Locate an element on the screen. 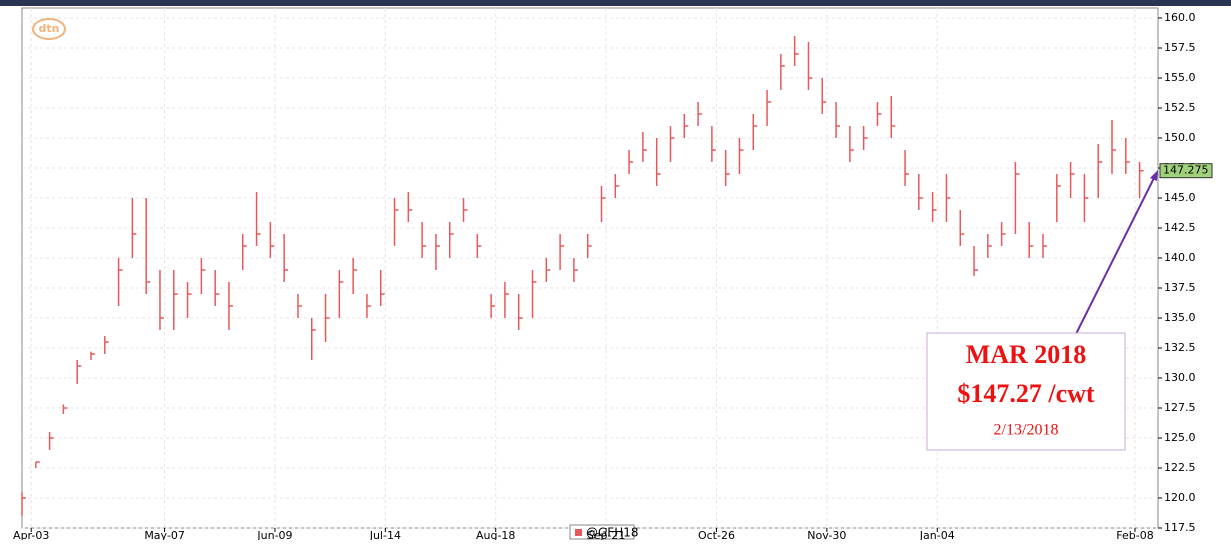 The height and width of the screenshot is (544, 1231). logo: dtn is located at coordinates (49, 28).